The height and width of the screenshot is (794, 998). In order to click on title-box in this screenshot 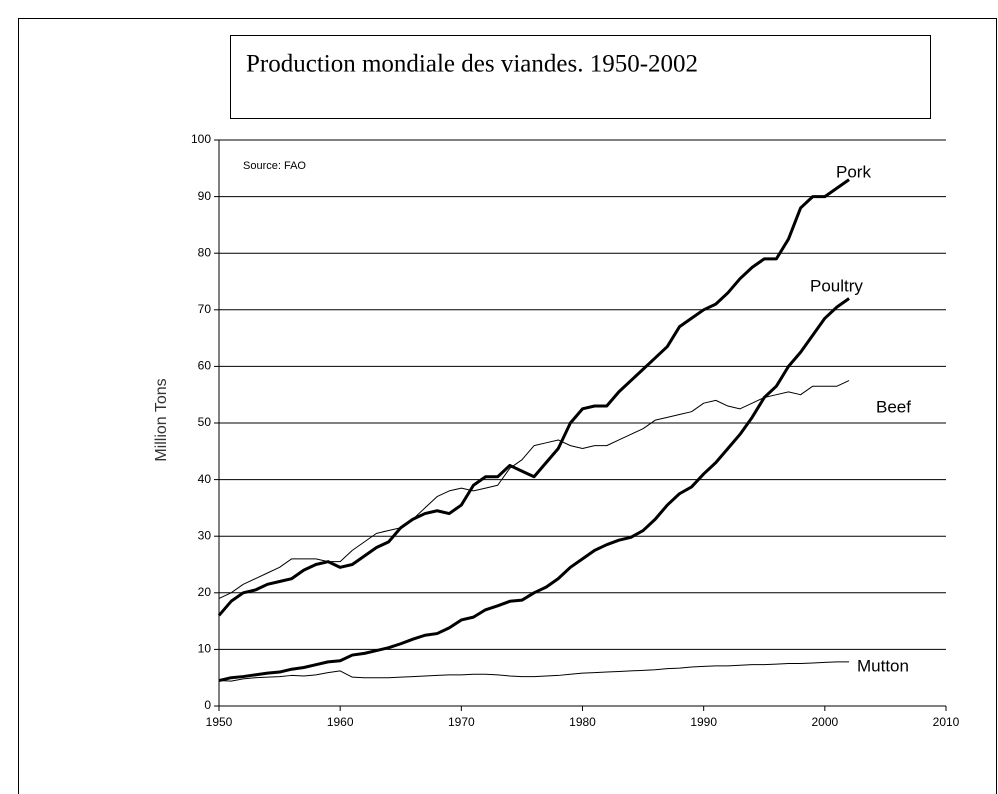, I will do `click(580, 77)`.